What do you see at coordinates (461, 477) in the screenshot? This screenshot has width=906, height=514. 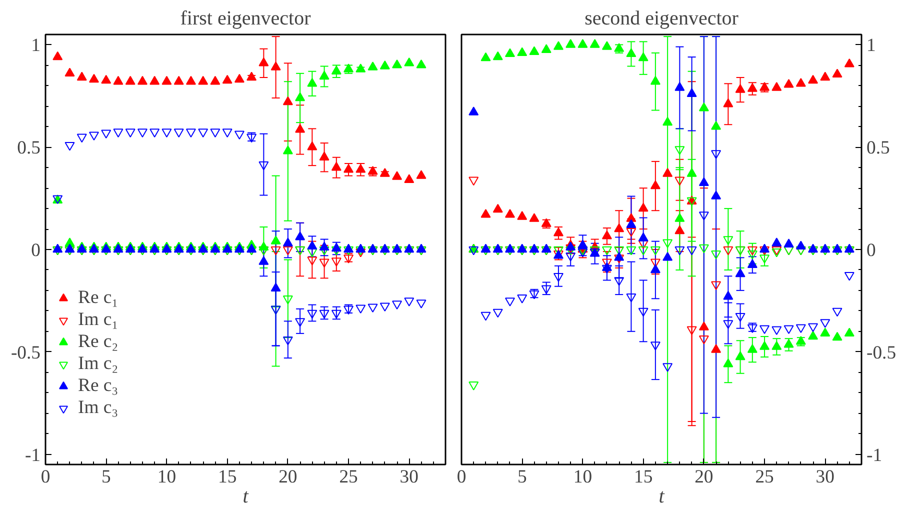 I see `x-tick-label: 0` at bounding box center [461, 477].